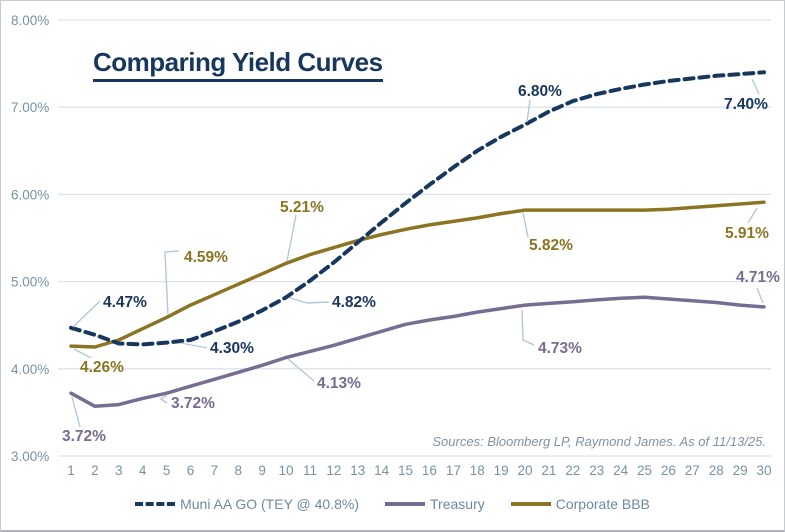 The image size is (785, 532). Describe the element at coordinates (453, 470) in the screenshot. I see `x-axis-tick-label: 17` at that location.